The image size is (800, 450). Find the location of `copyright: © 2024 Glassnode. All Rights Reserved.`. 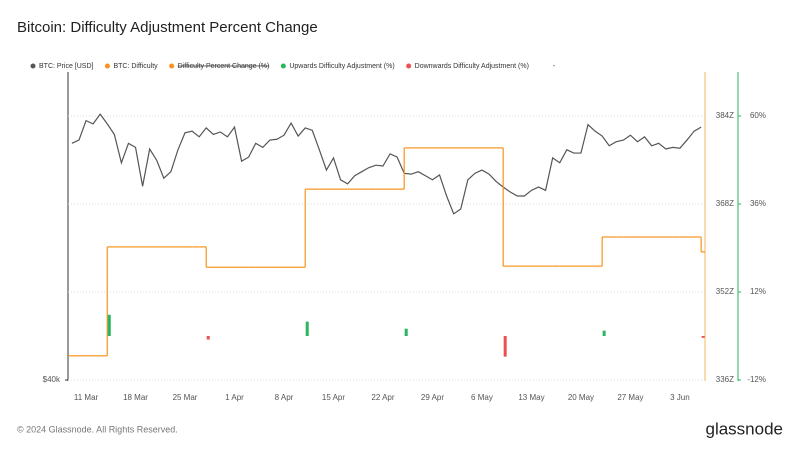

copyright: © 2024 Glassnode. All Rights Reserved. is located at coordinates (97, 429).